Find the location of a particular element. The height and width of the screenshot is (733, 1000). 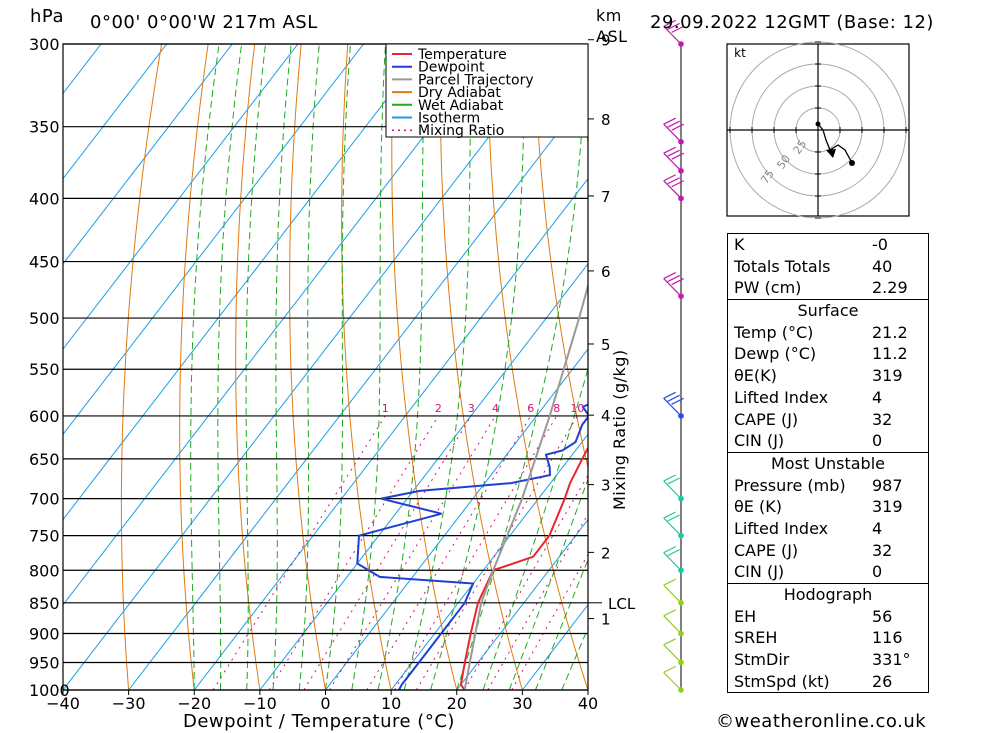

pressure-tick-label: 650 is located at coordinates (44, 459).